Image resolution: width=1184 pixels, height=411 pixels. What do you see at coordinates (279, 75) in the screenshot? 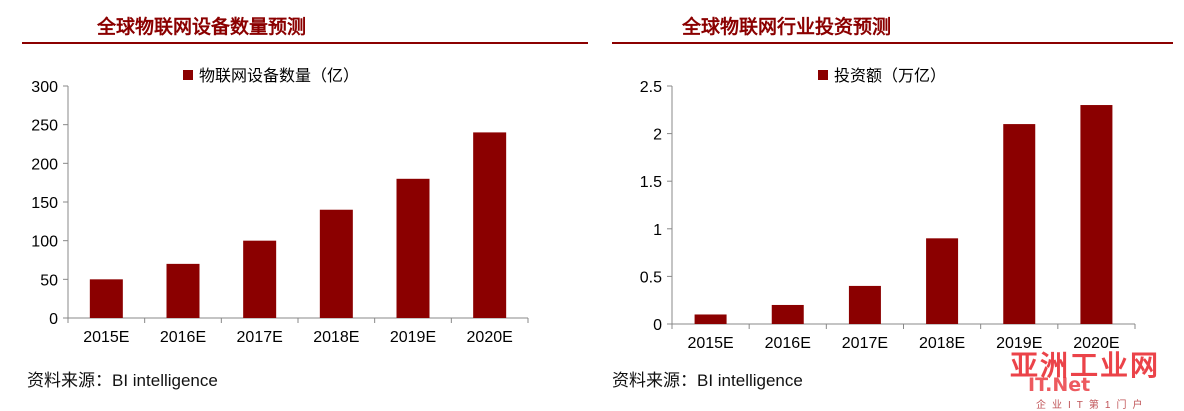
I see `legend-label: 物联网设备数量（亿）` at bounding box center [279, 75].